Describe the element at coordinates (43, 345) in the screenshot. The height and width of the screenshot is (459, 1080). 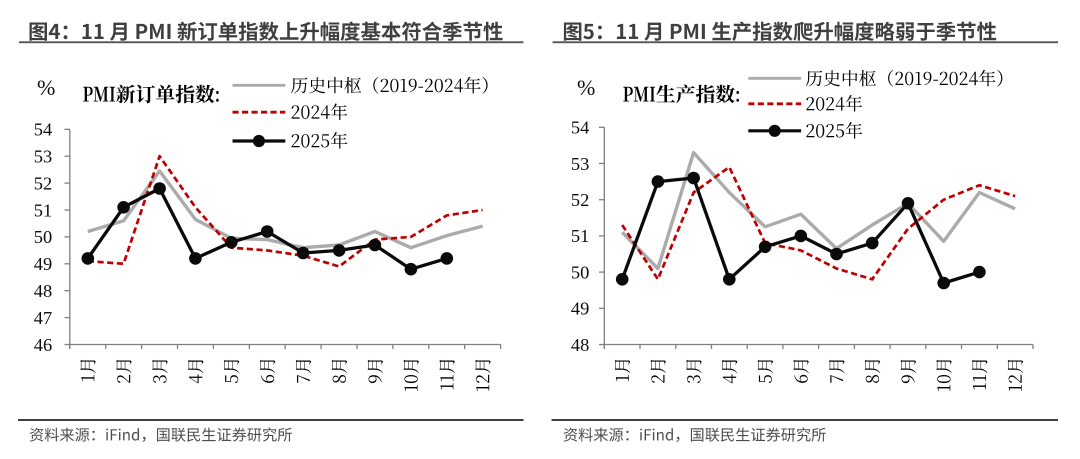
I see `svg-text: 46` at that location.